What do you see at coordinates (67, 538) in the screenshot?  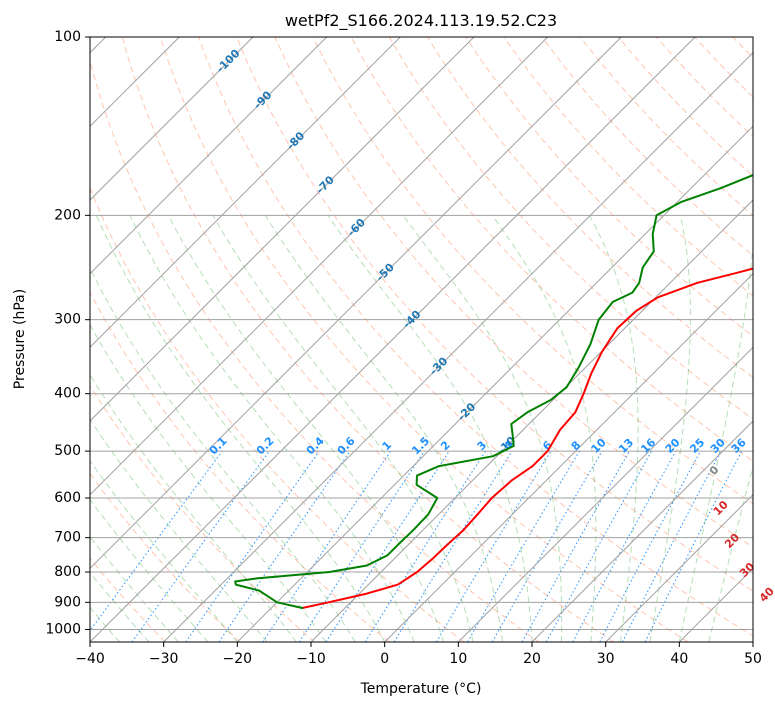 I see `y-tick-label: 700` at bounding box center [67, 538].